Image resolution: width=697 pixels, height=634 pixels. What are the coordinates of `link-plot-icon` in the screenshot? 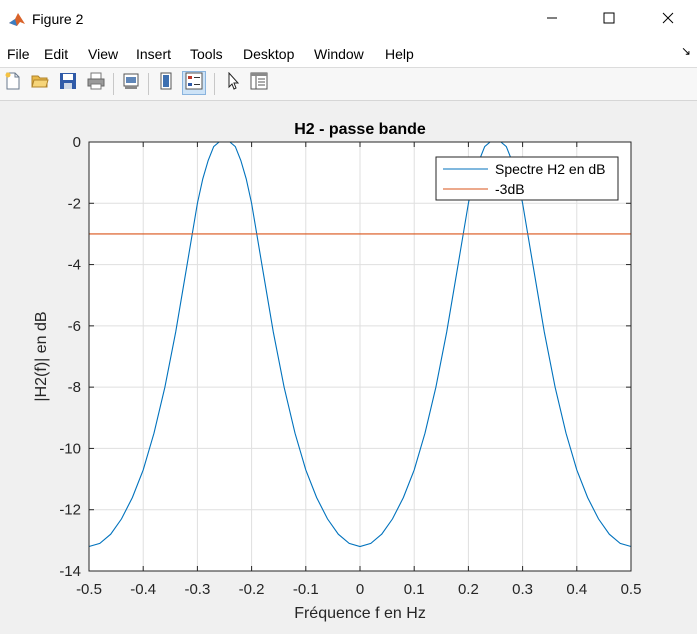 It's located at (131, 83).